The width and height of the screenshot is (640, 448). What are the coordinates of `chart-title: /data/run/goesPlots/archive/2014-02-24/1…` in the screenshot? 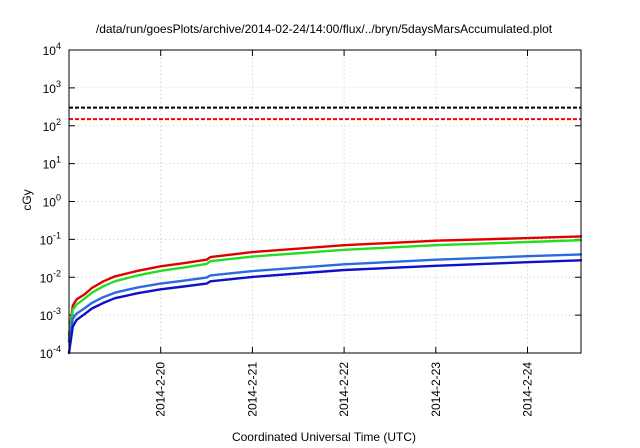 It's located at (324, 29).